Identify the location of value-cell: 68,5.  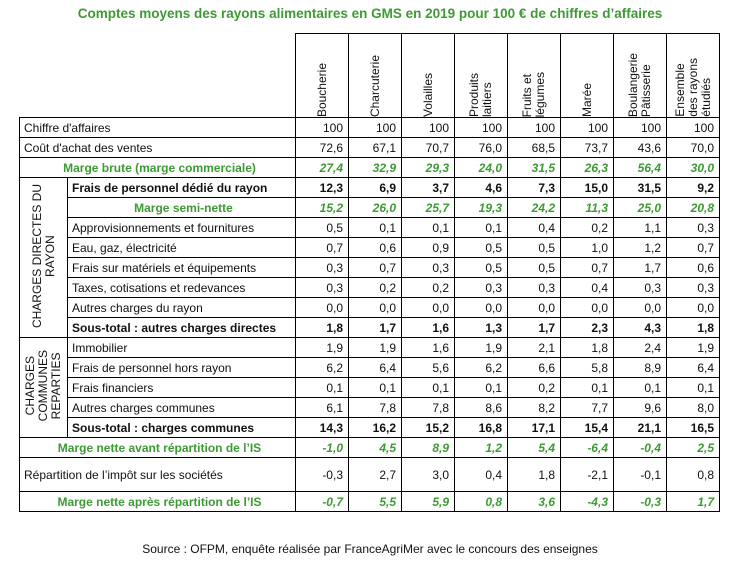
(534, 147).